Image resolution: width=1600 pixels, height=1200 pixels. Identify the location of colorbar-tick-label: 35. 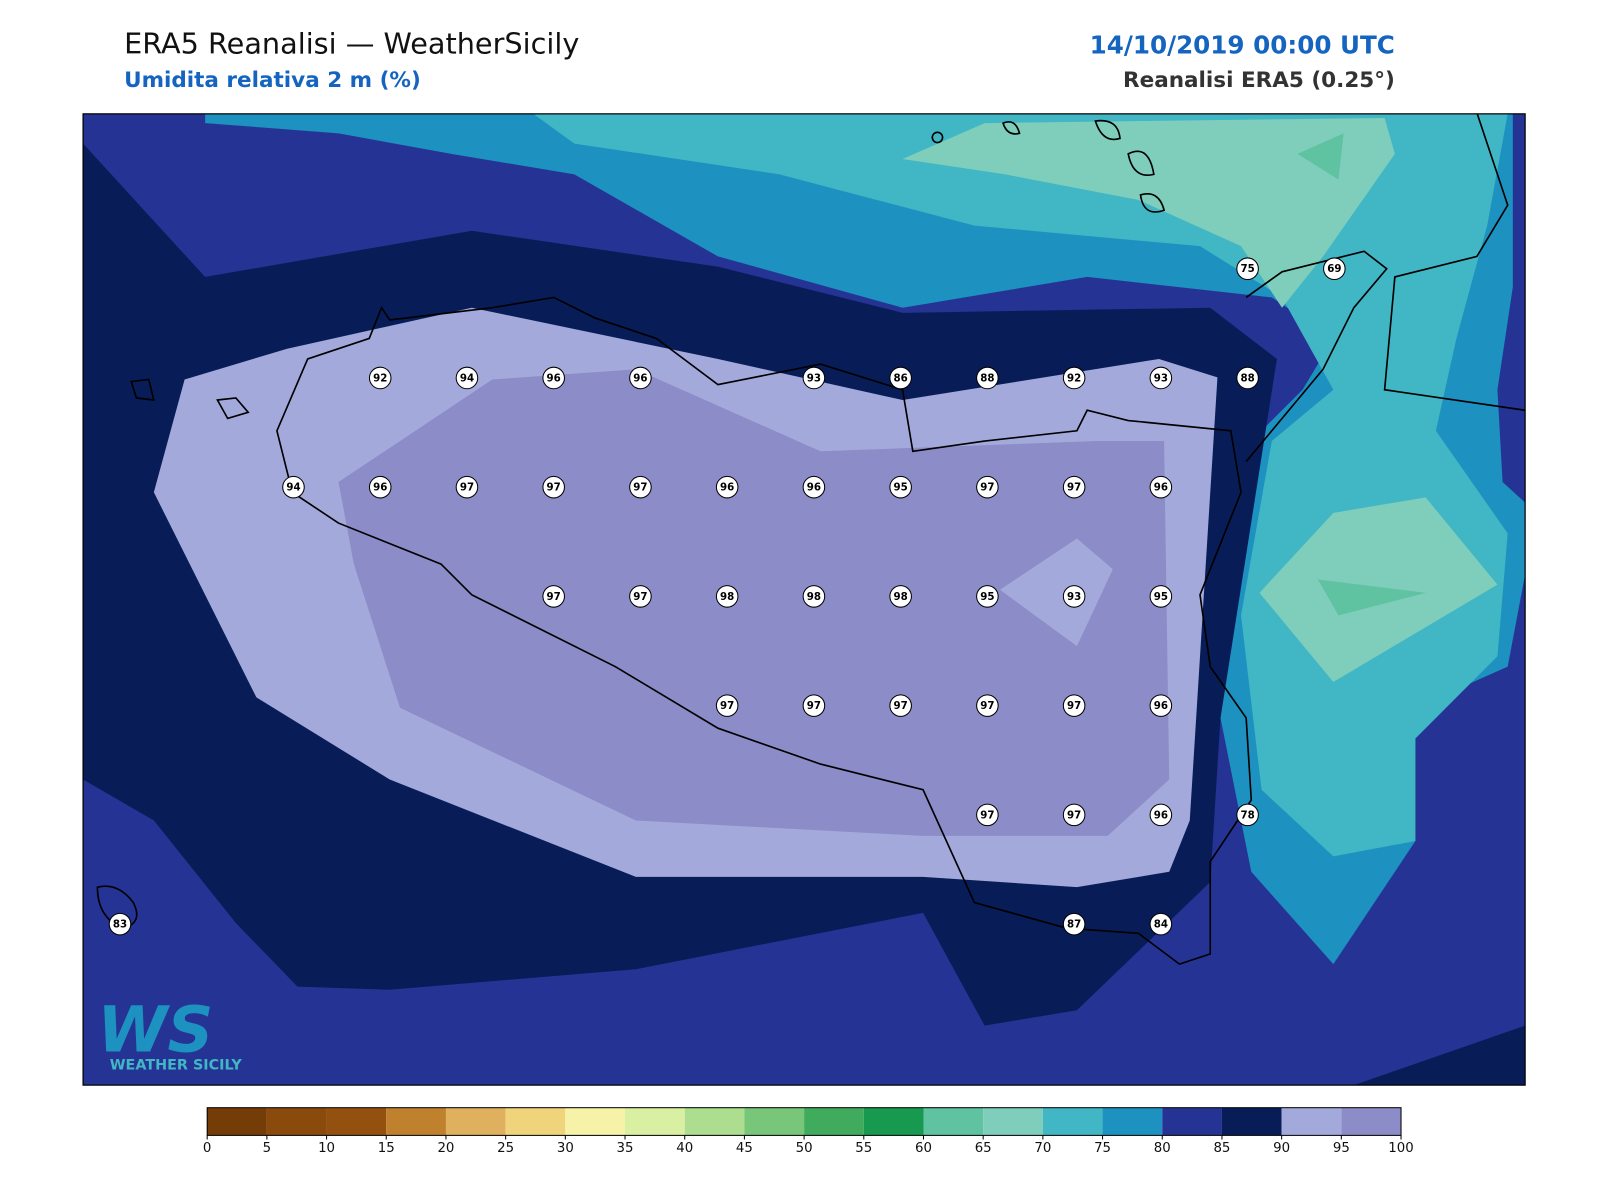
(625, 1148).